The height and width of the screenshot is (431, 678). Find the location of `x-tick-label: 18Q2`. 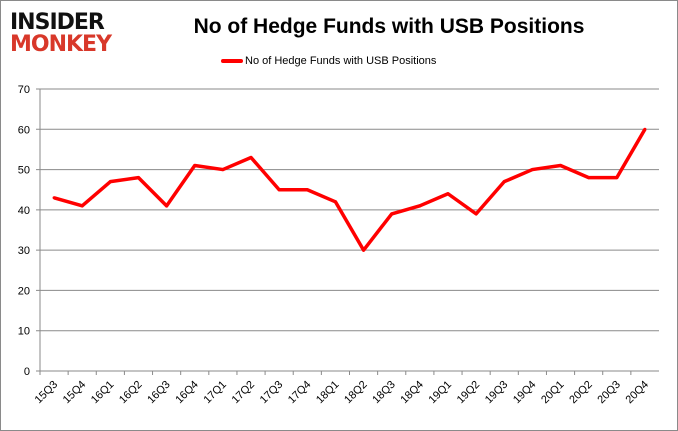

x-tick-label: 18Q2 is located at coordinates (356, 393).